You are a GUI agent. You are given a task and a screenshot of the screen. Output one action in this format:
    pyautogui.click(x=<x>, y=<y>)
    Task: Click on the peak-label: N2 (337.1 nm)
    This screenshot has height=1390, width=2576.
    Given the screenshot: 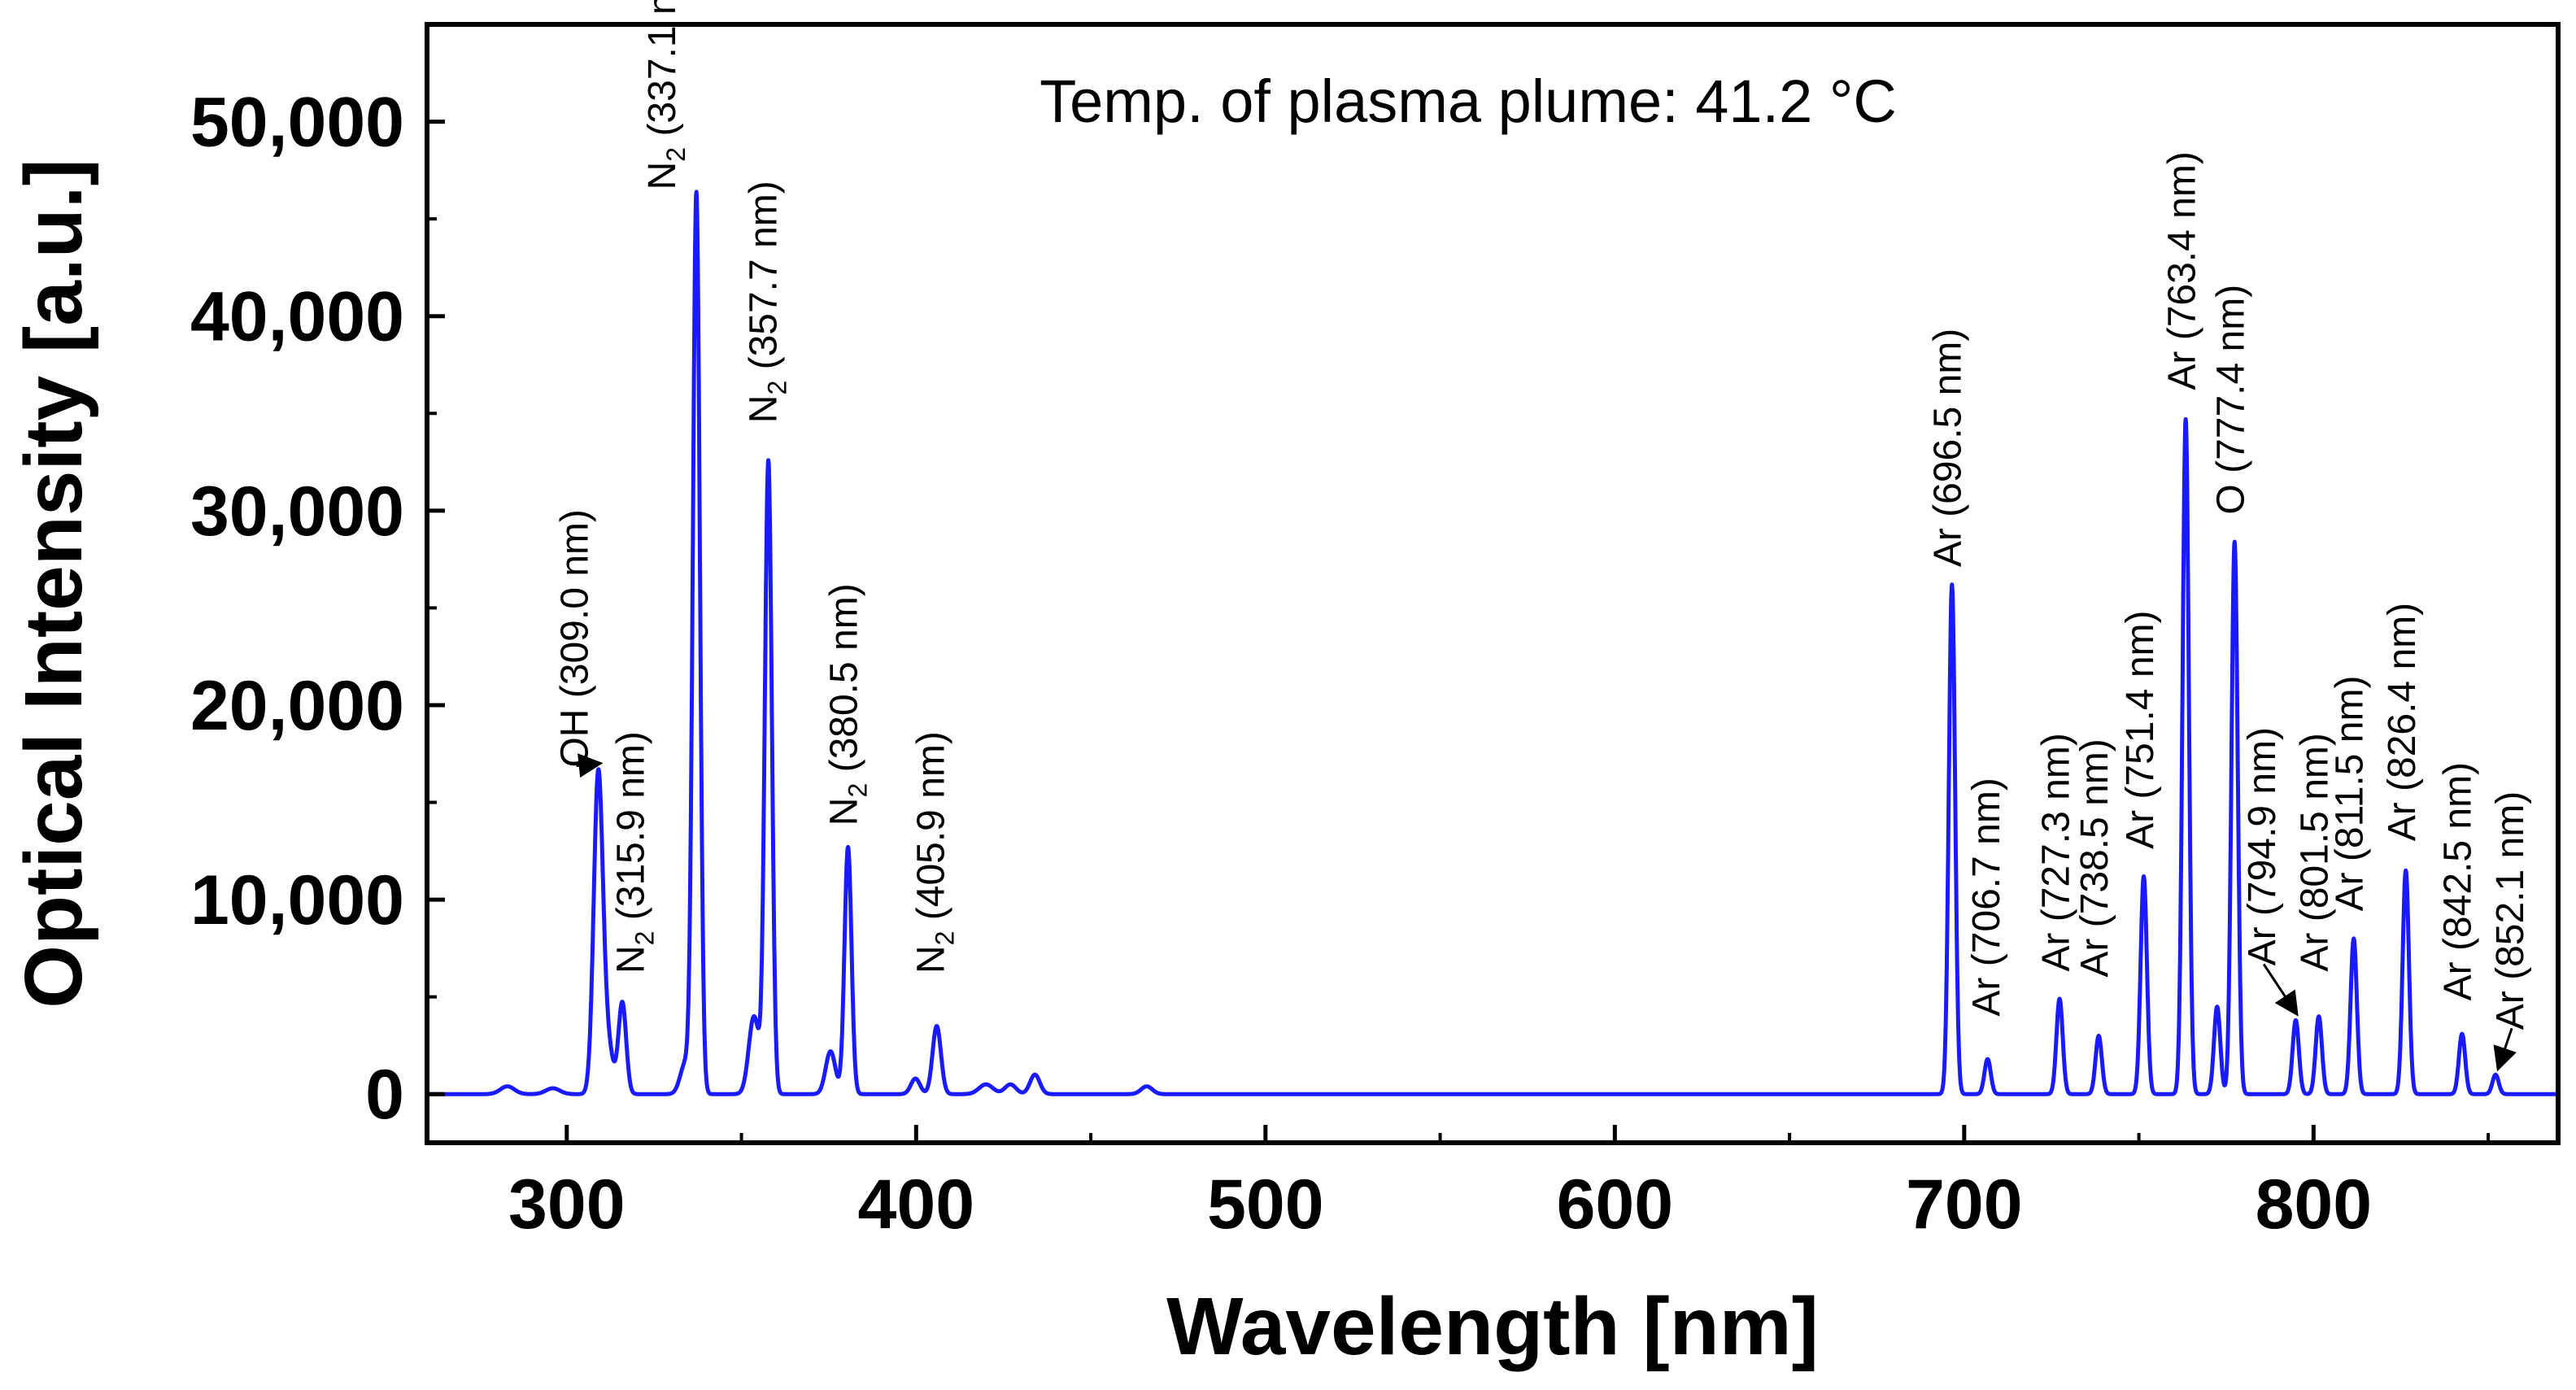 What is the action you would take?
    pyautogui.click(x=666, y=95)
    